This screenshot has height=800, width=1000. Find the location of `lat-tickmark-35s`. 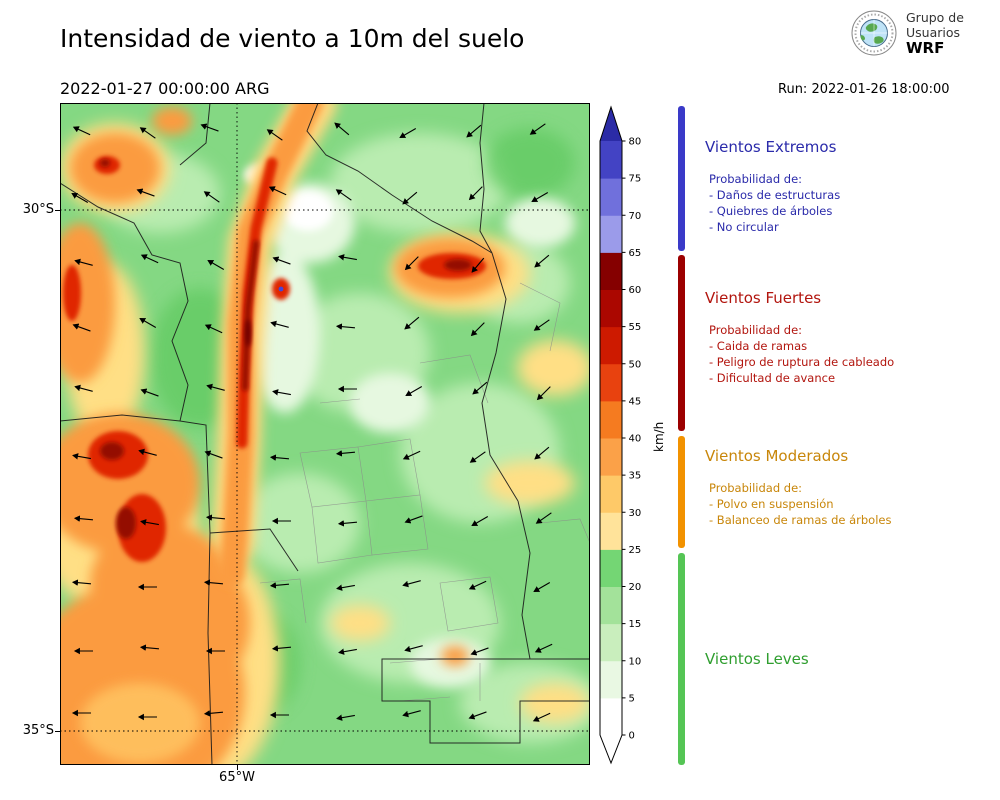

lat-tickmark-35s is located at coordinates (57, 731).